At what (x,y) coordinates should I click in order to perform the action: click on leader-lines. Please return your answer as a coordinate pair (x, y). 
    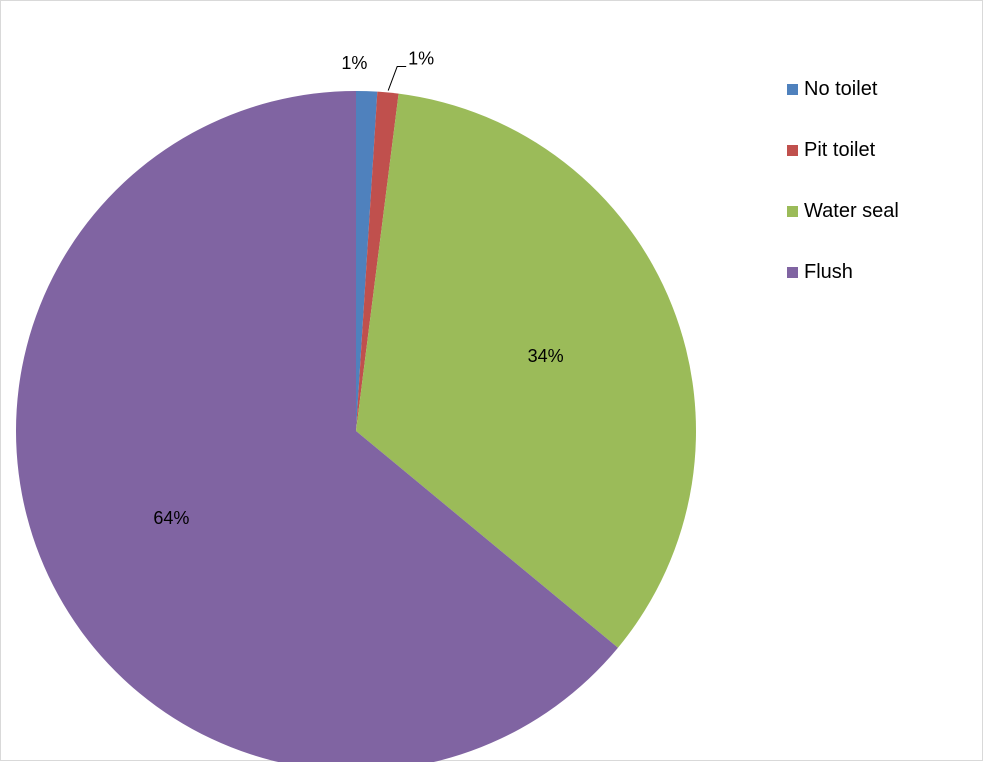
    Looking at the image, I should click on (397, 78).